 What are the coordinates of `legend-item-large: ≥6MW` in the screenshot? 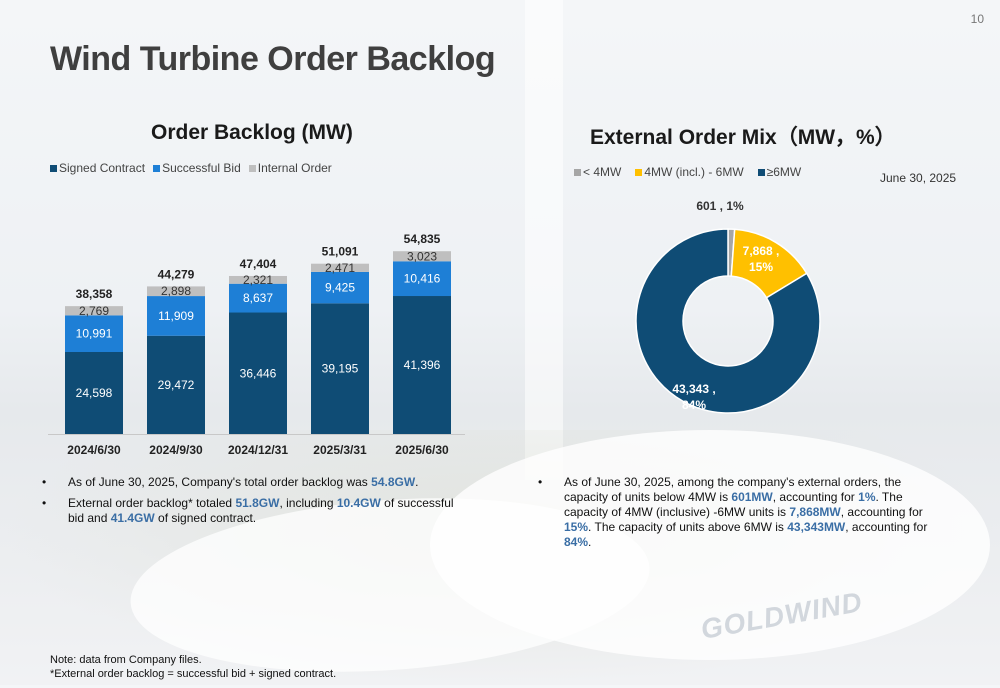 It's located at (779, 172).